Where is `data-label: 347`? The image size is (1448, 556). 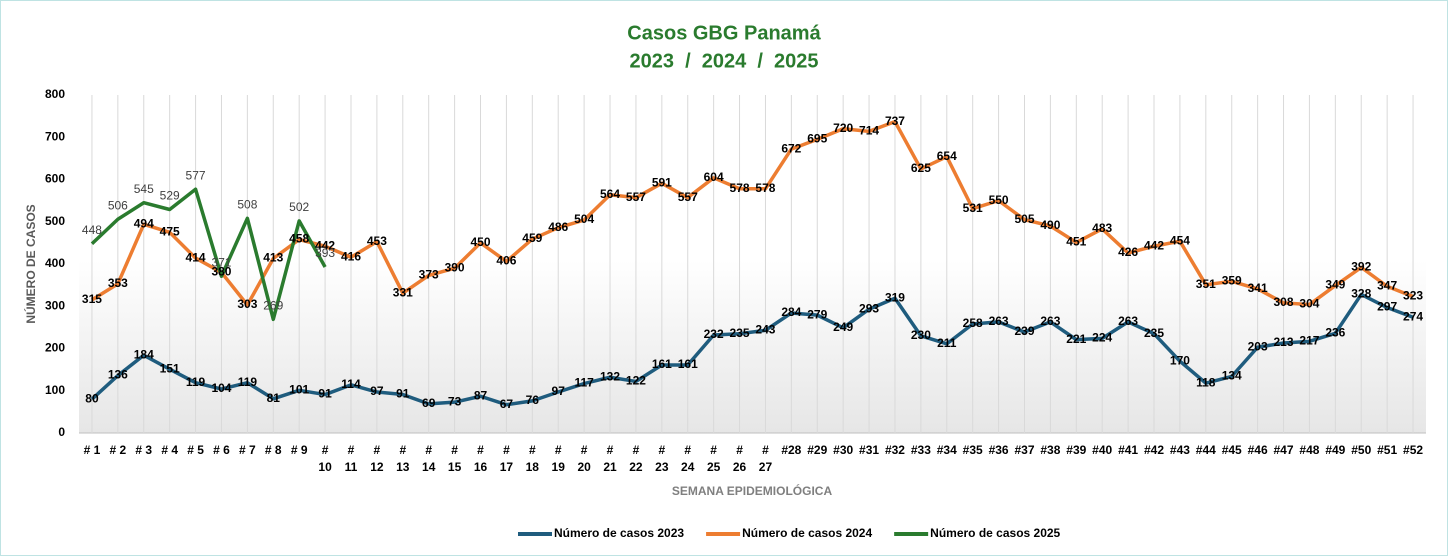 data-label: 347 is located at coordinates (1387, 286).